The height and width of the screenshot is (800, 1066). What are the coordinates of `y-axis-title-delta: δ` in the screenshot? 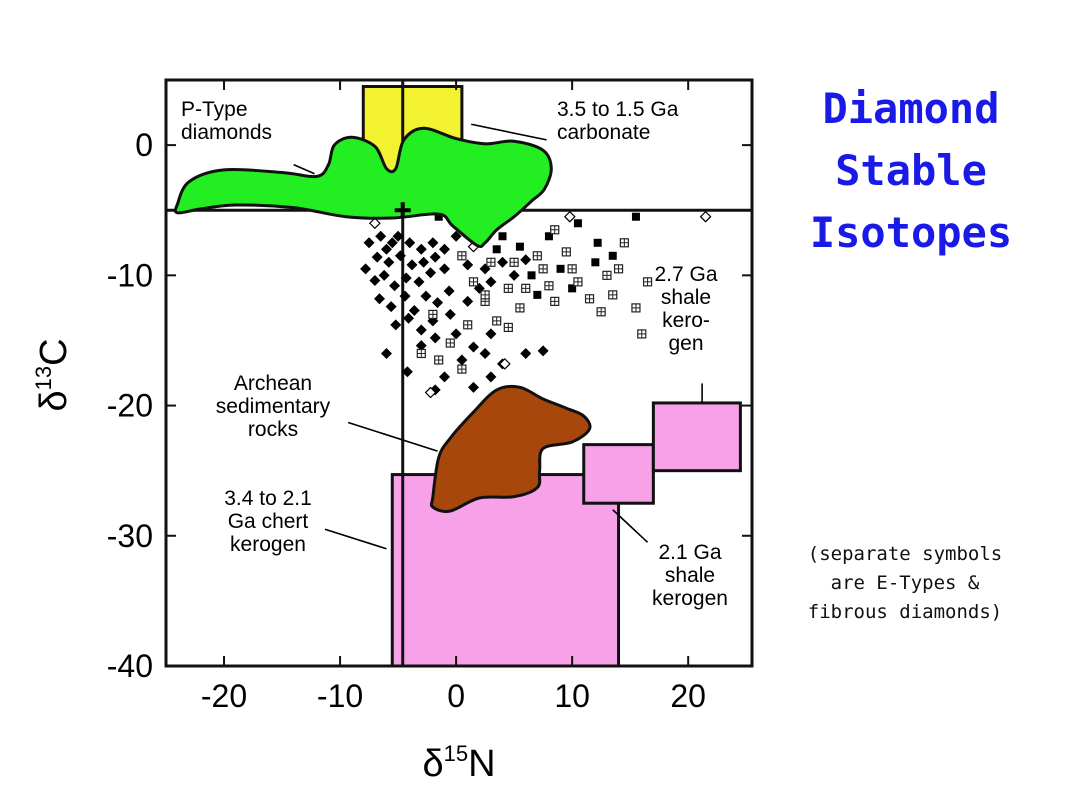 It's located at (54, 400).